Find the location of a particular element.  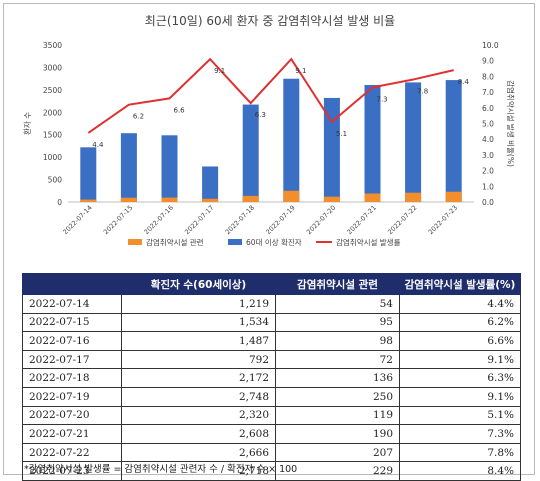

cell-facility: 119 is located at coordinates (337, 415).